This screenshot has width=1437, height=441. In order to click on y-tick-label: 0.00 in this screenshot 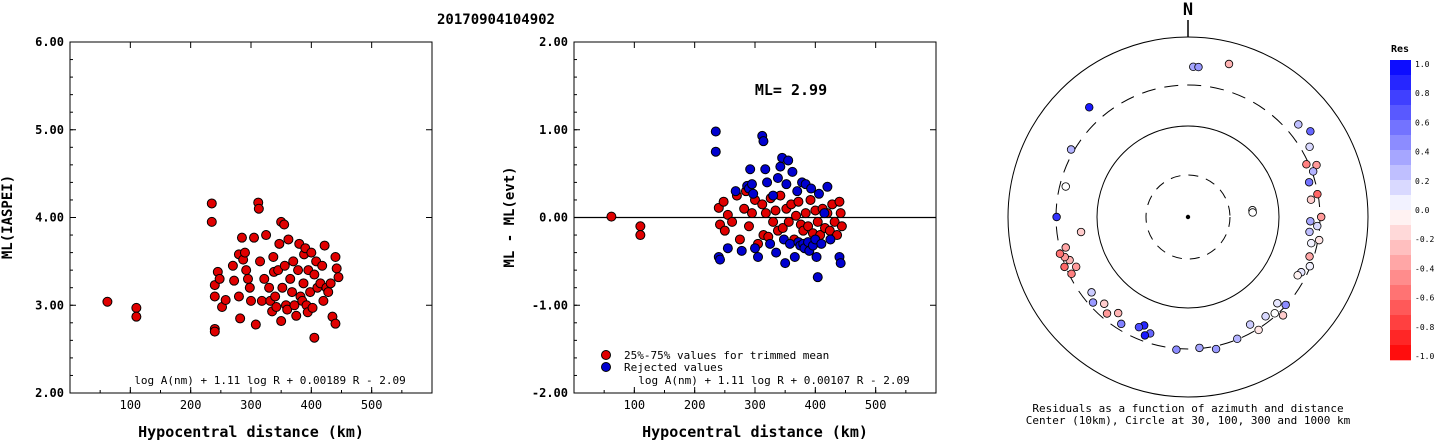, I will do `click(553, 218)`.